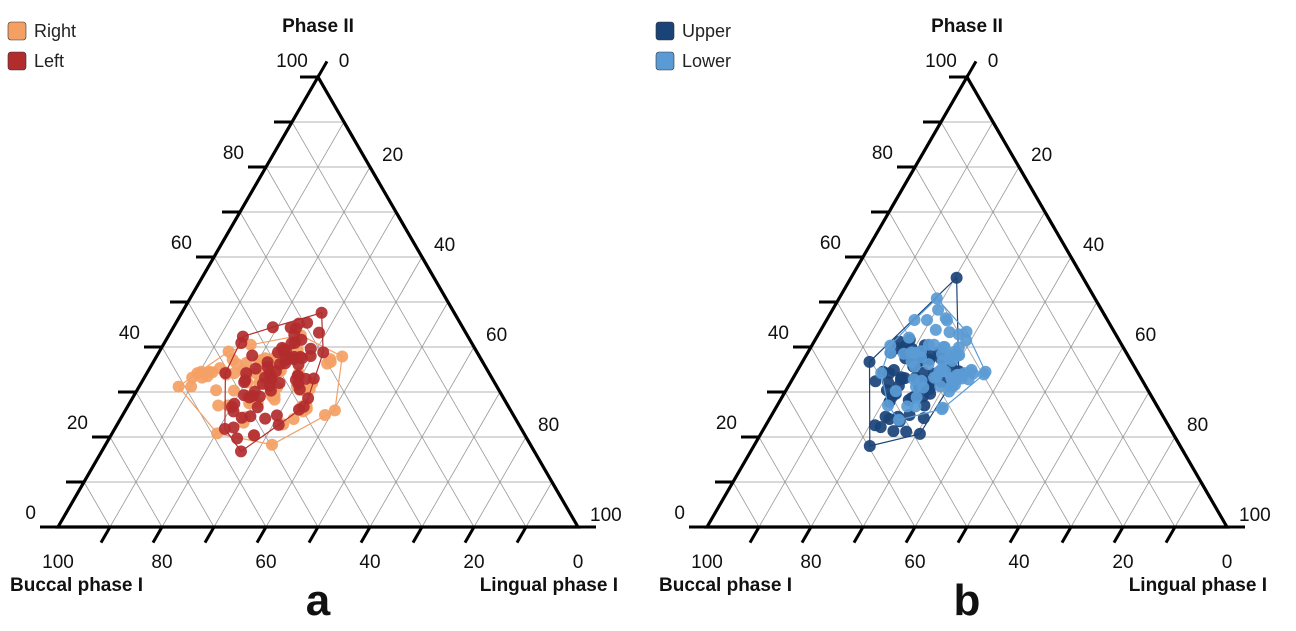  I want to click on tick-label-top-right: 0, so click(993, 61).